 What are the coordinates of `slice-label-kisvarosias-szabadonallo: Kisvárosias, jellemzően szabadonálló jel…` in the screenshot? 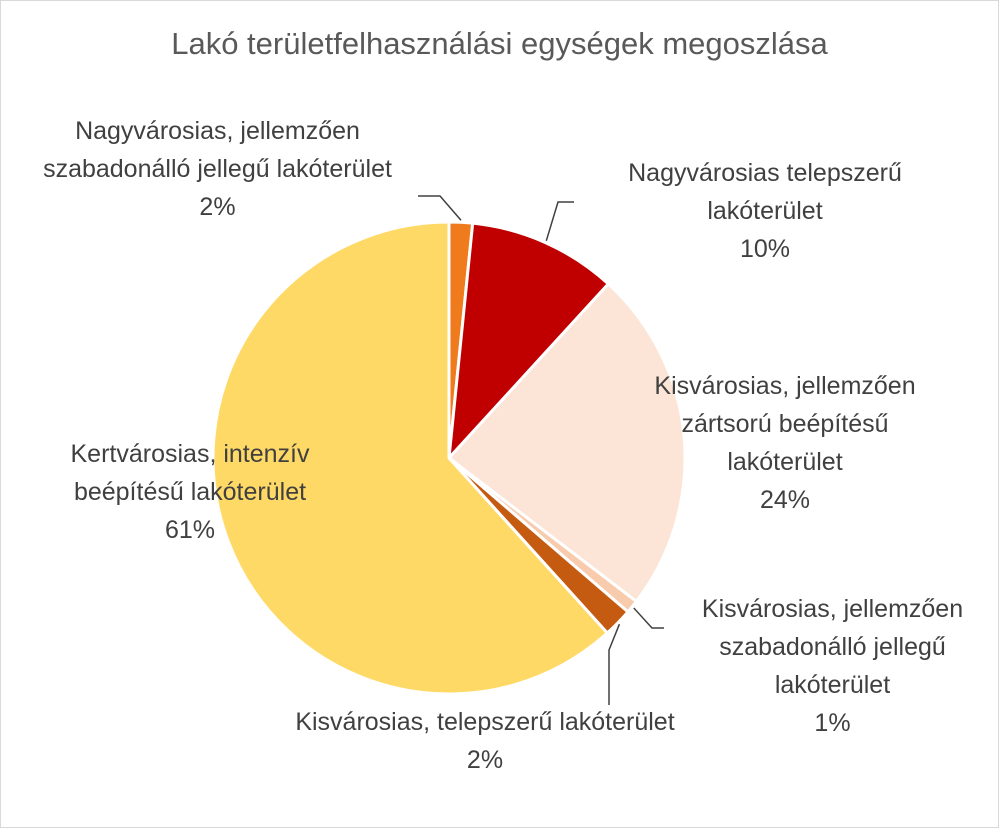 It's located at (829, 666).